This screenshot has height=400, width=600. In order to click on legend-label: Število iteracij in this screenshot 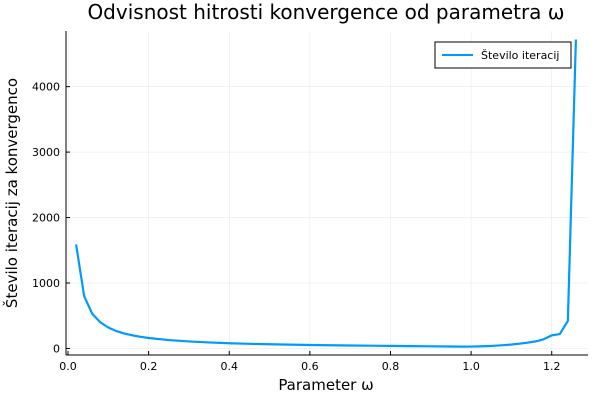, I will do `click(520, 55)`.